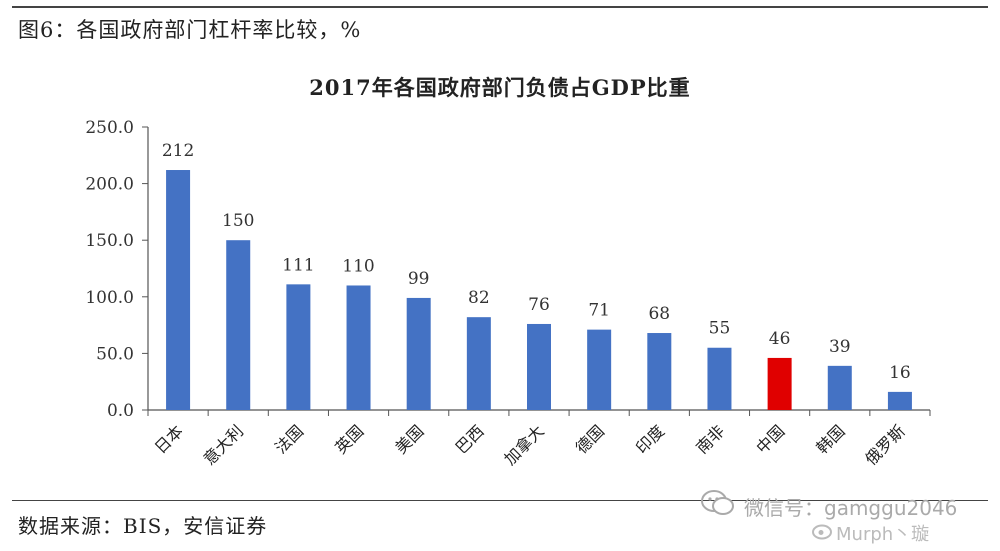  Describe the element at coordinates (109, 241) in the screenshot. I see `y-tick-label: 150.0` at that location.